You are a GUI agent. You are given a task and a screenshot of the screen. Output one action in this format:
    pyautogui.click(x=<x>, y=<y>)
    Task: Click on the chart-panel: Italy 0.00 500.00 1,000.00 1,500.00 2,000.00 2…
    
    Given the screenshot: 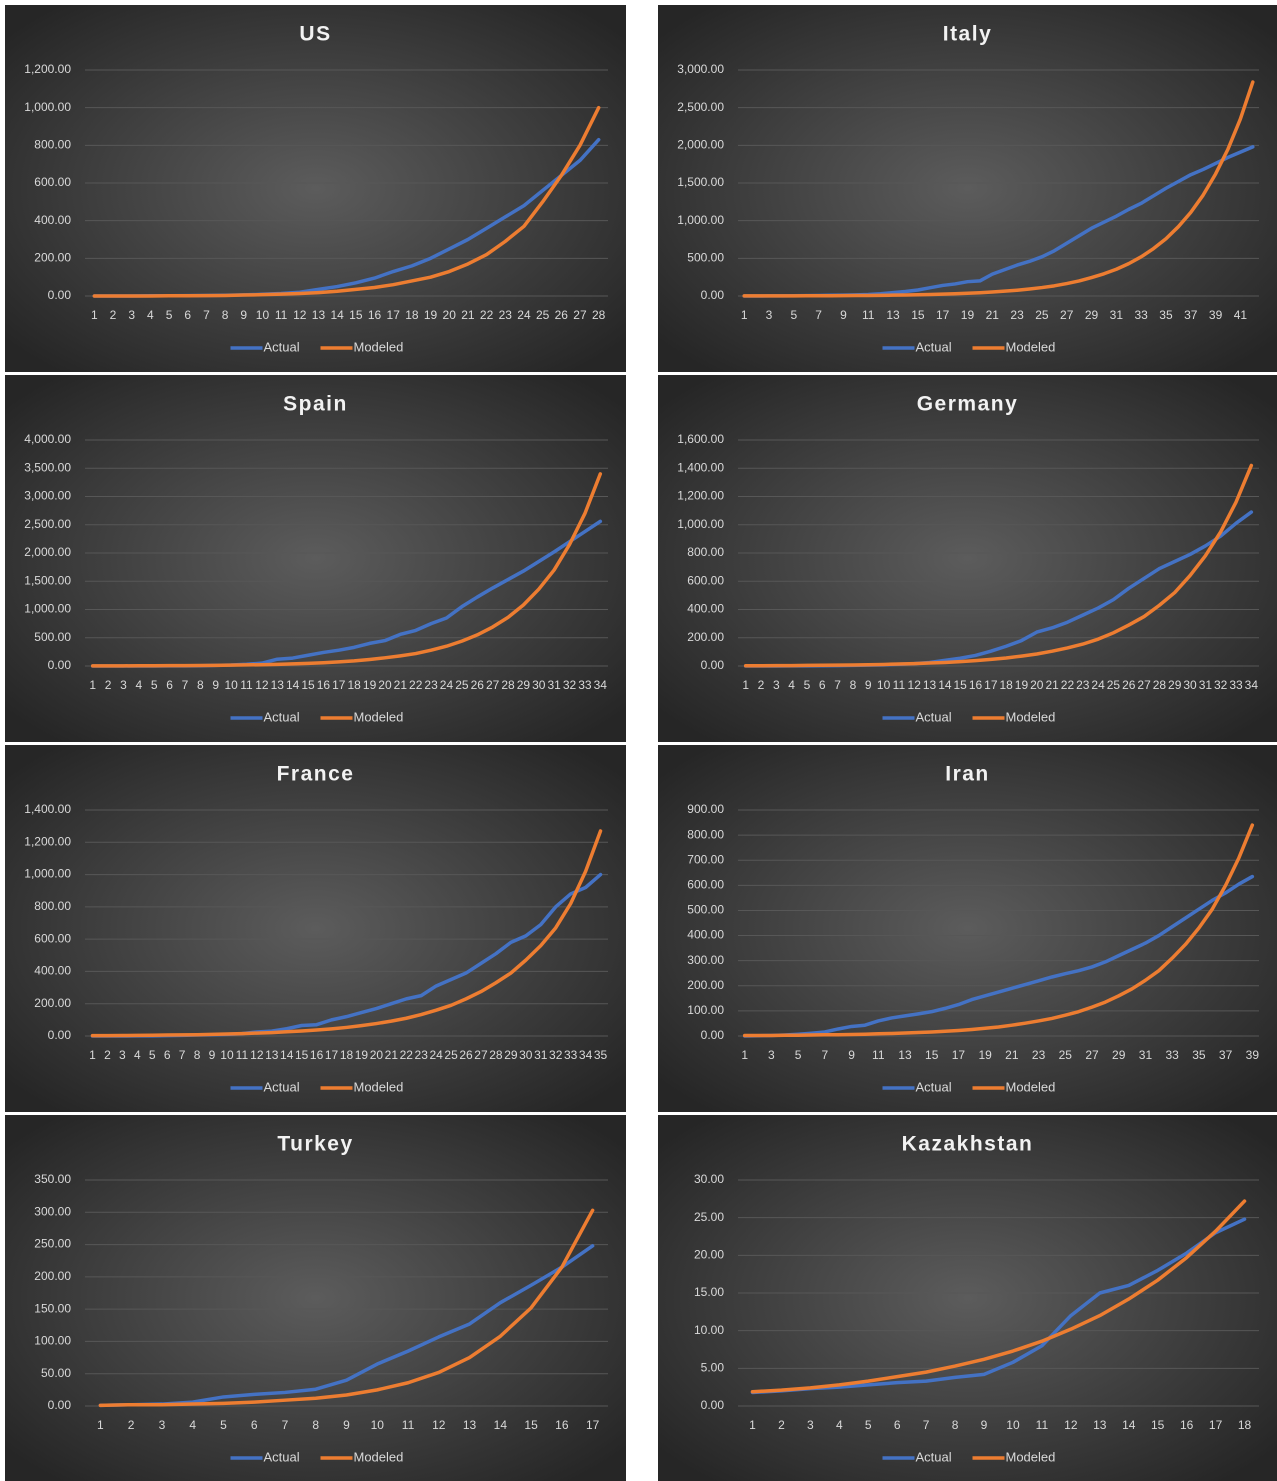 What is the action you would take?
    pyautogui.click(x=967, y=188)
    